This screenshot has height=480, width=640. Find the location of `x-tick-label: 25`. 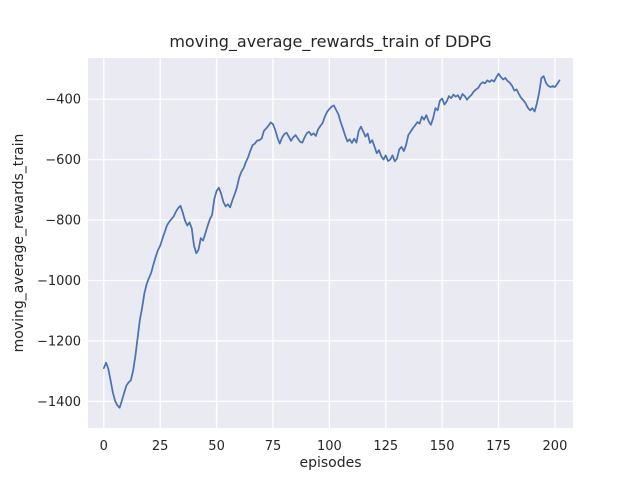

x-tick-label: 25 is located at coordinates (160, 446).